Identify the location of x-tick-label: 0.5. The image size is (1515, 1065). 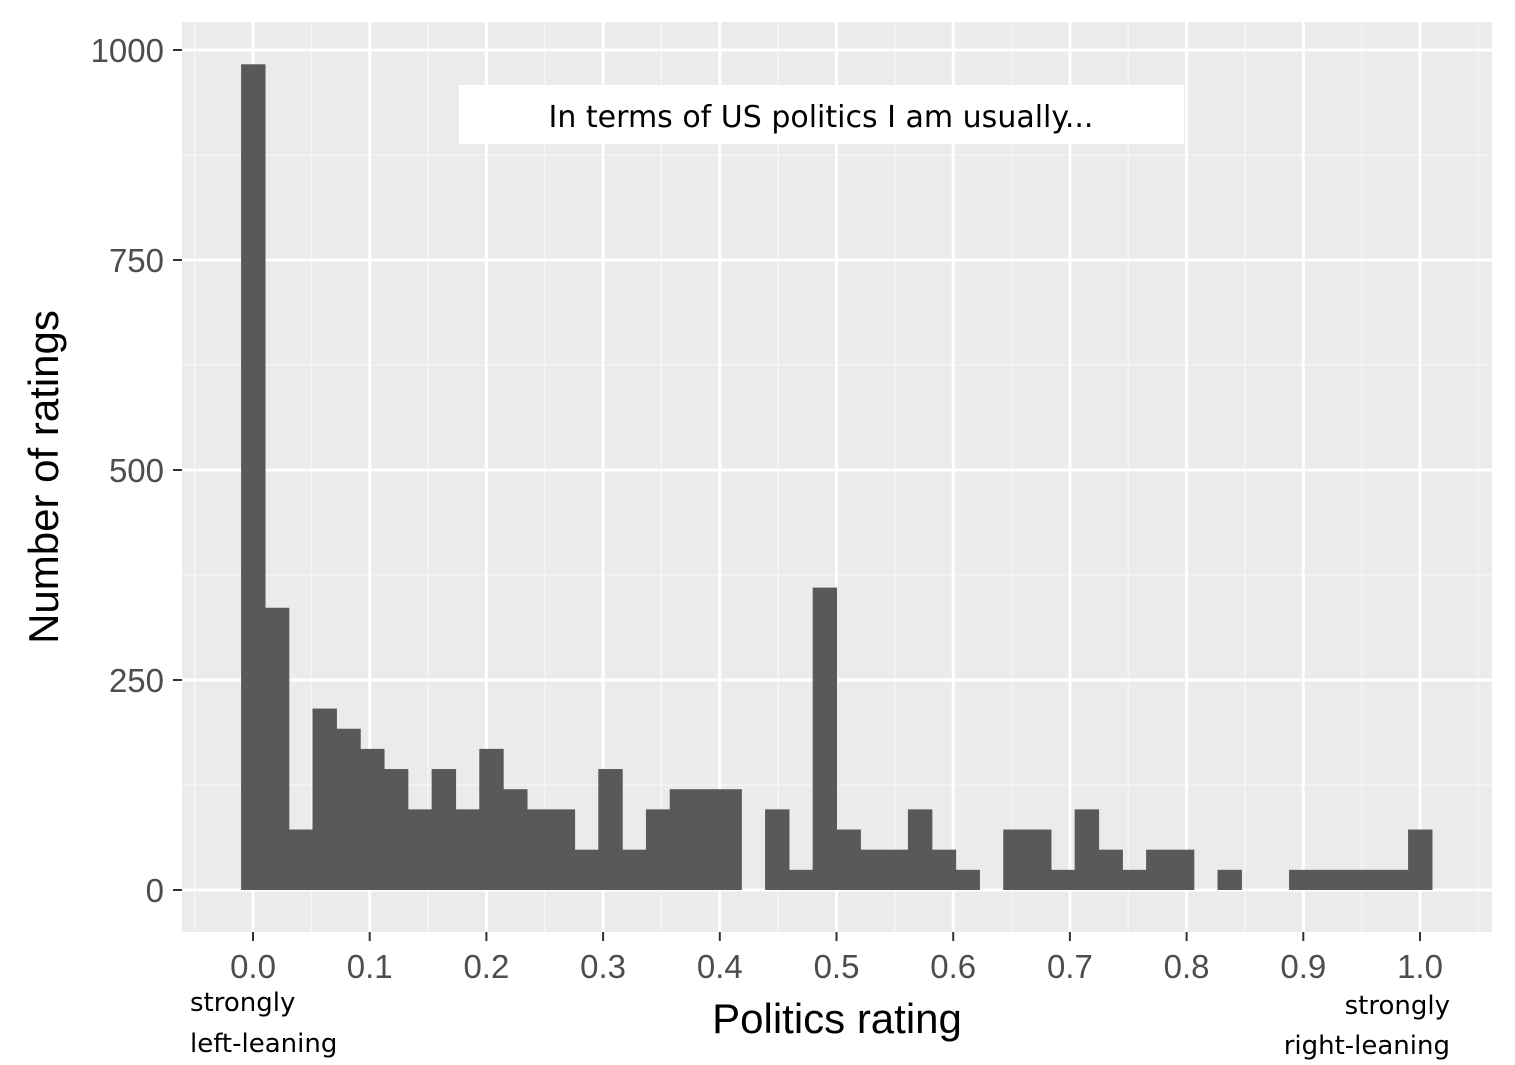
(837, 966).